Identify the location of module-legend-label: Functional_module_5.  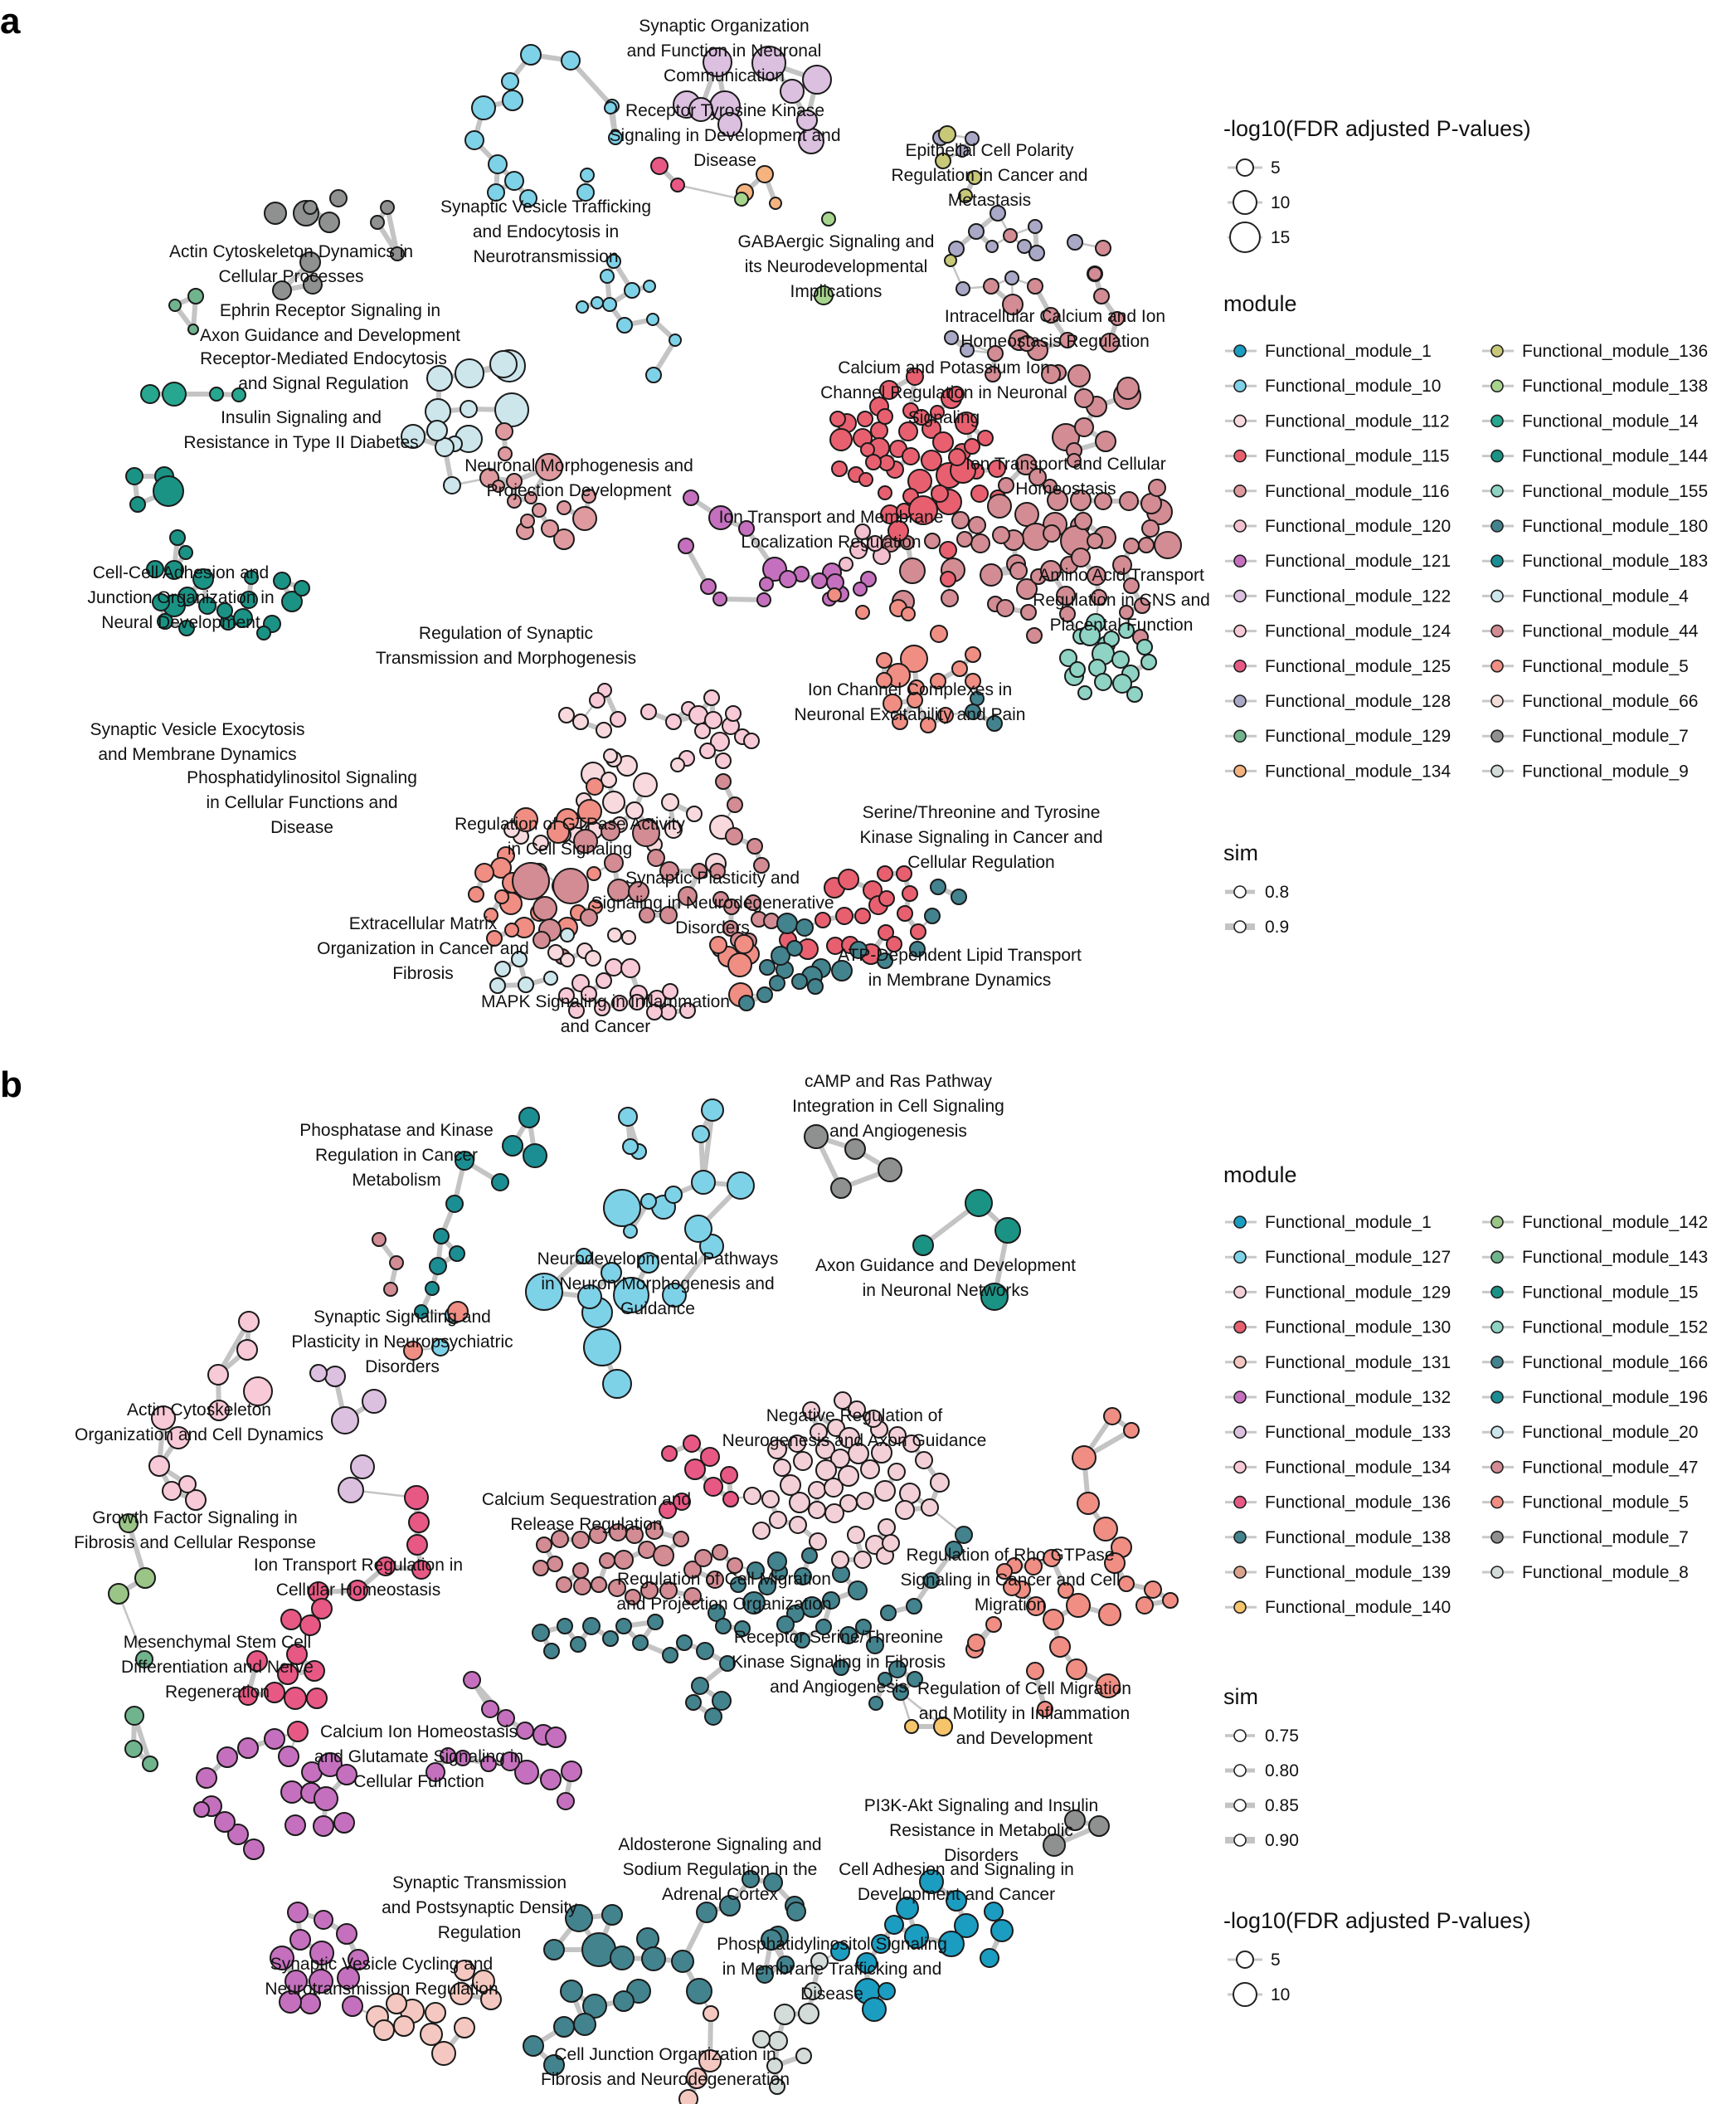
(1605, 666).